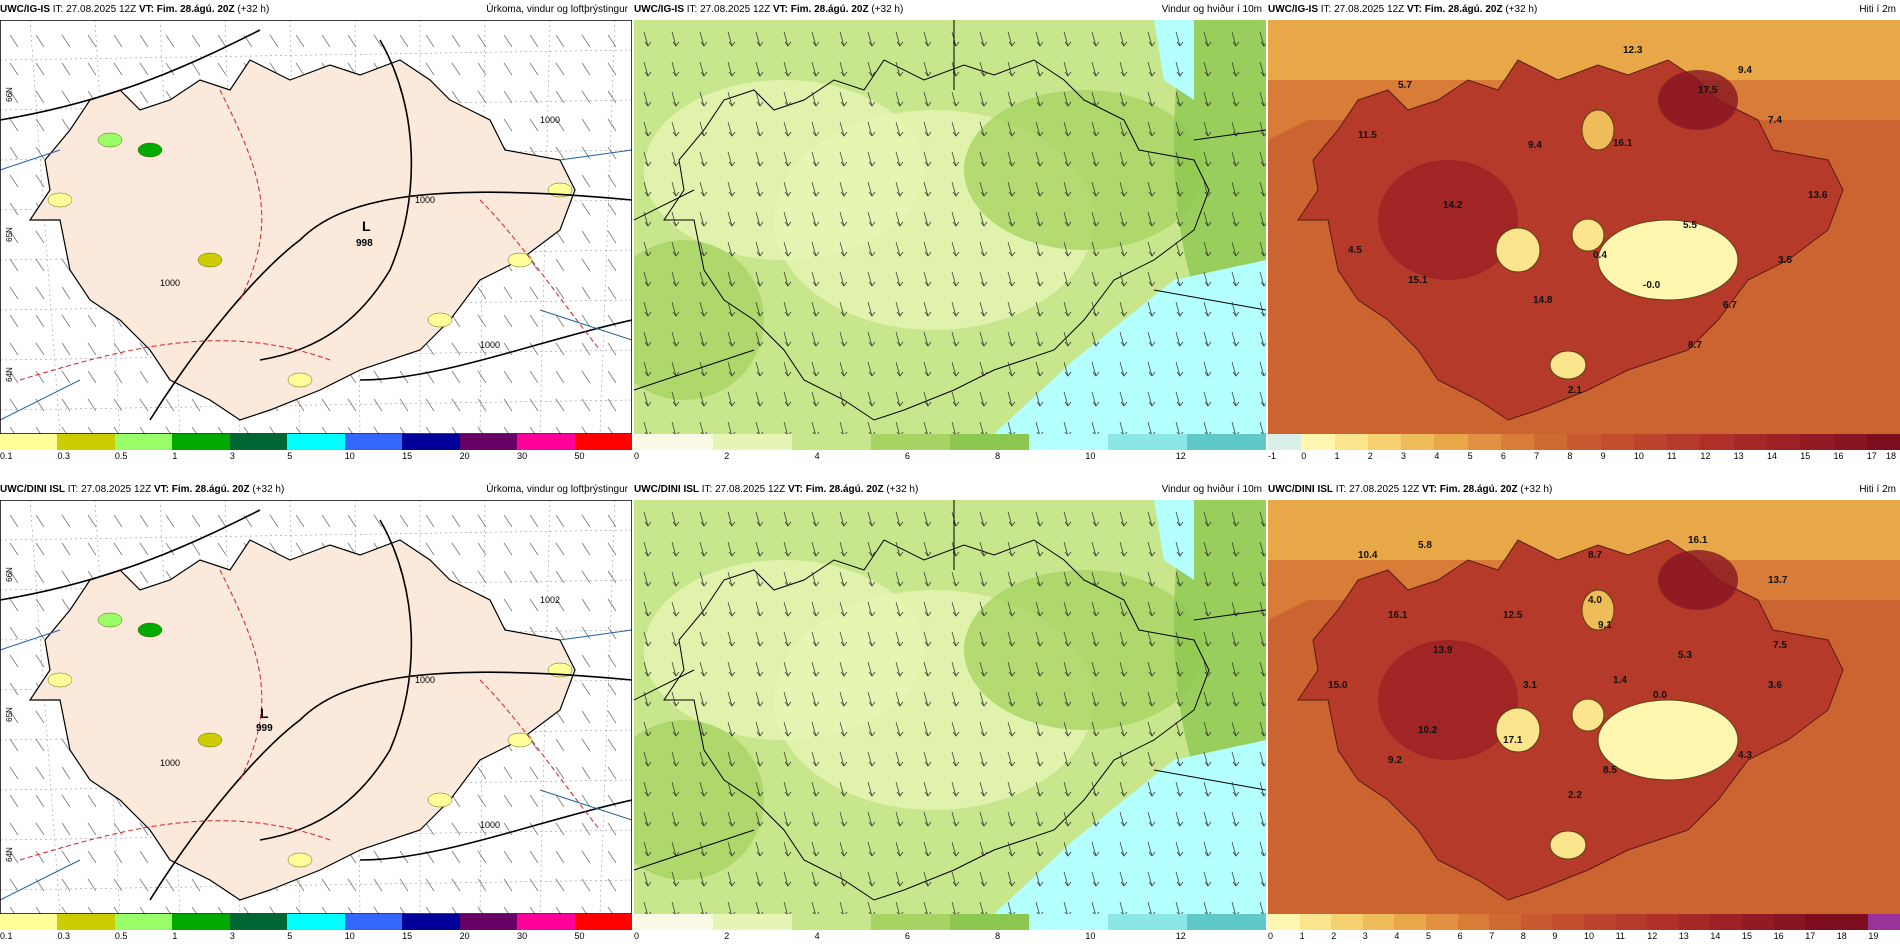  Describe the element at coordinates (1780, 645) in the screenshot. I see `temperature-label: 7.5` at that location.